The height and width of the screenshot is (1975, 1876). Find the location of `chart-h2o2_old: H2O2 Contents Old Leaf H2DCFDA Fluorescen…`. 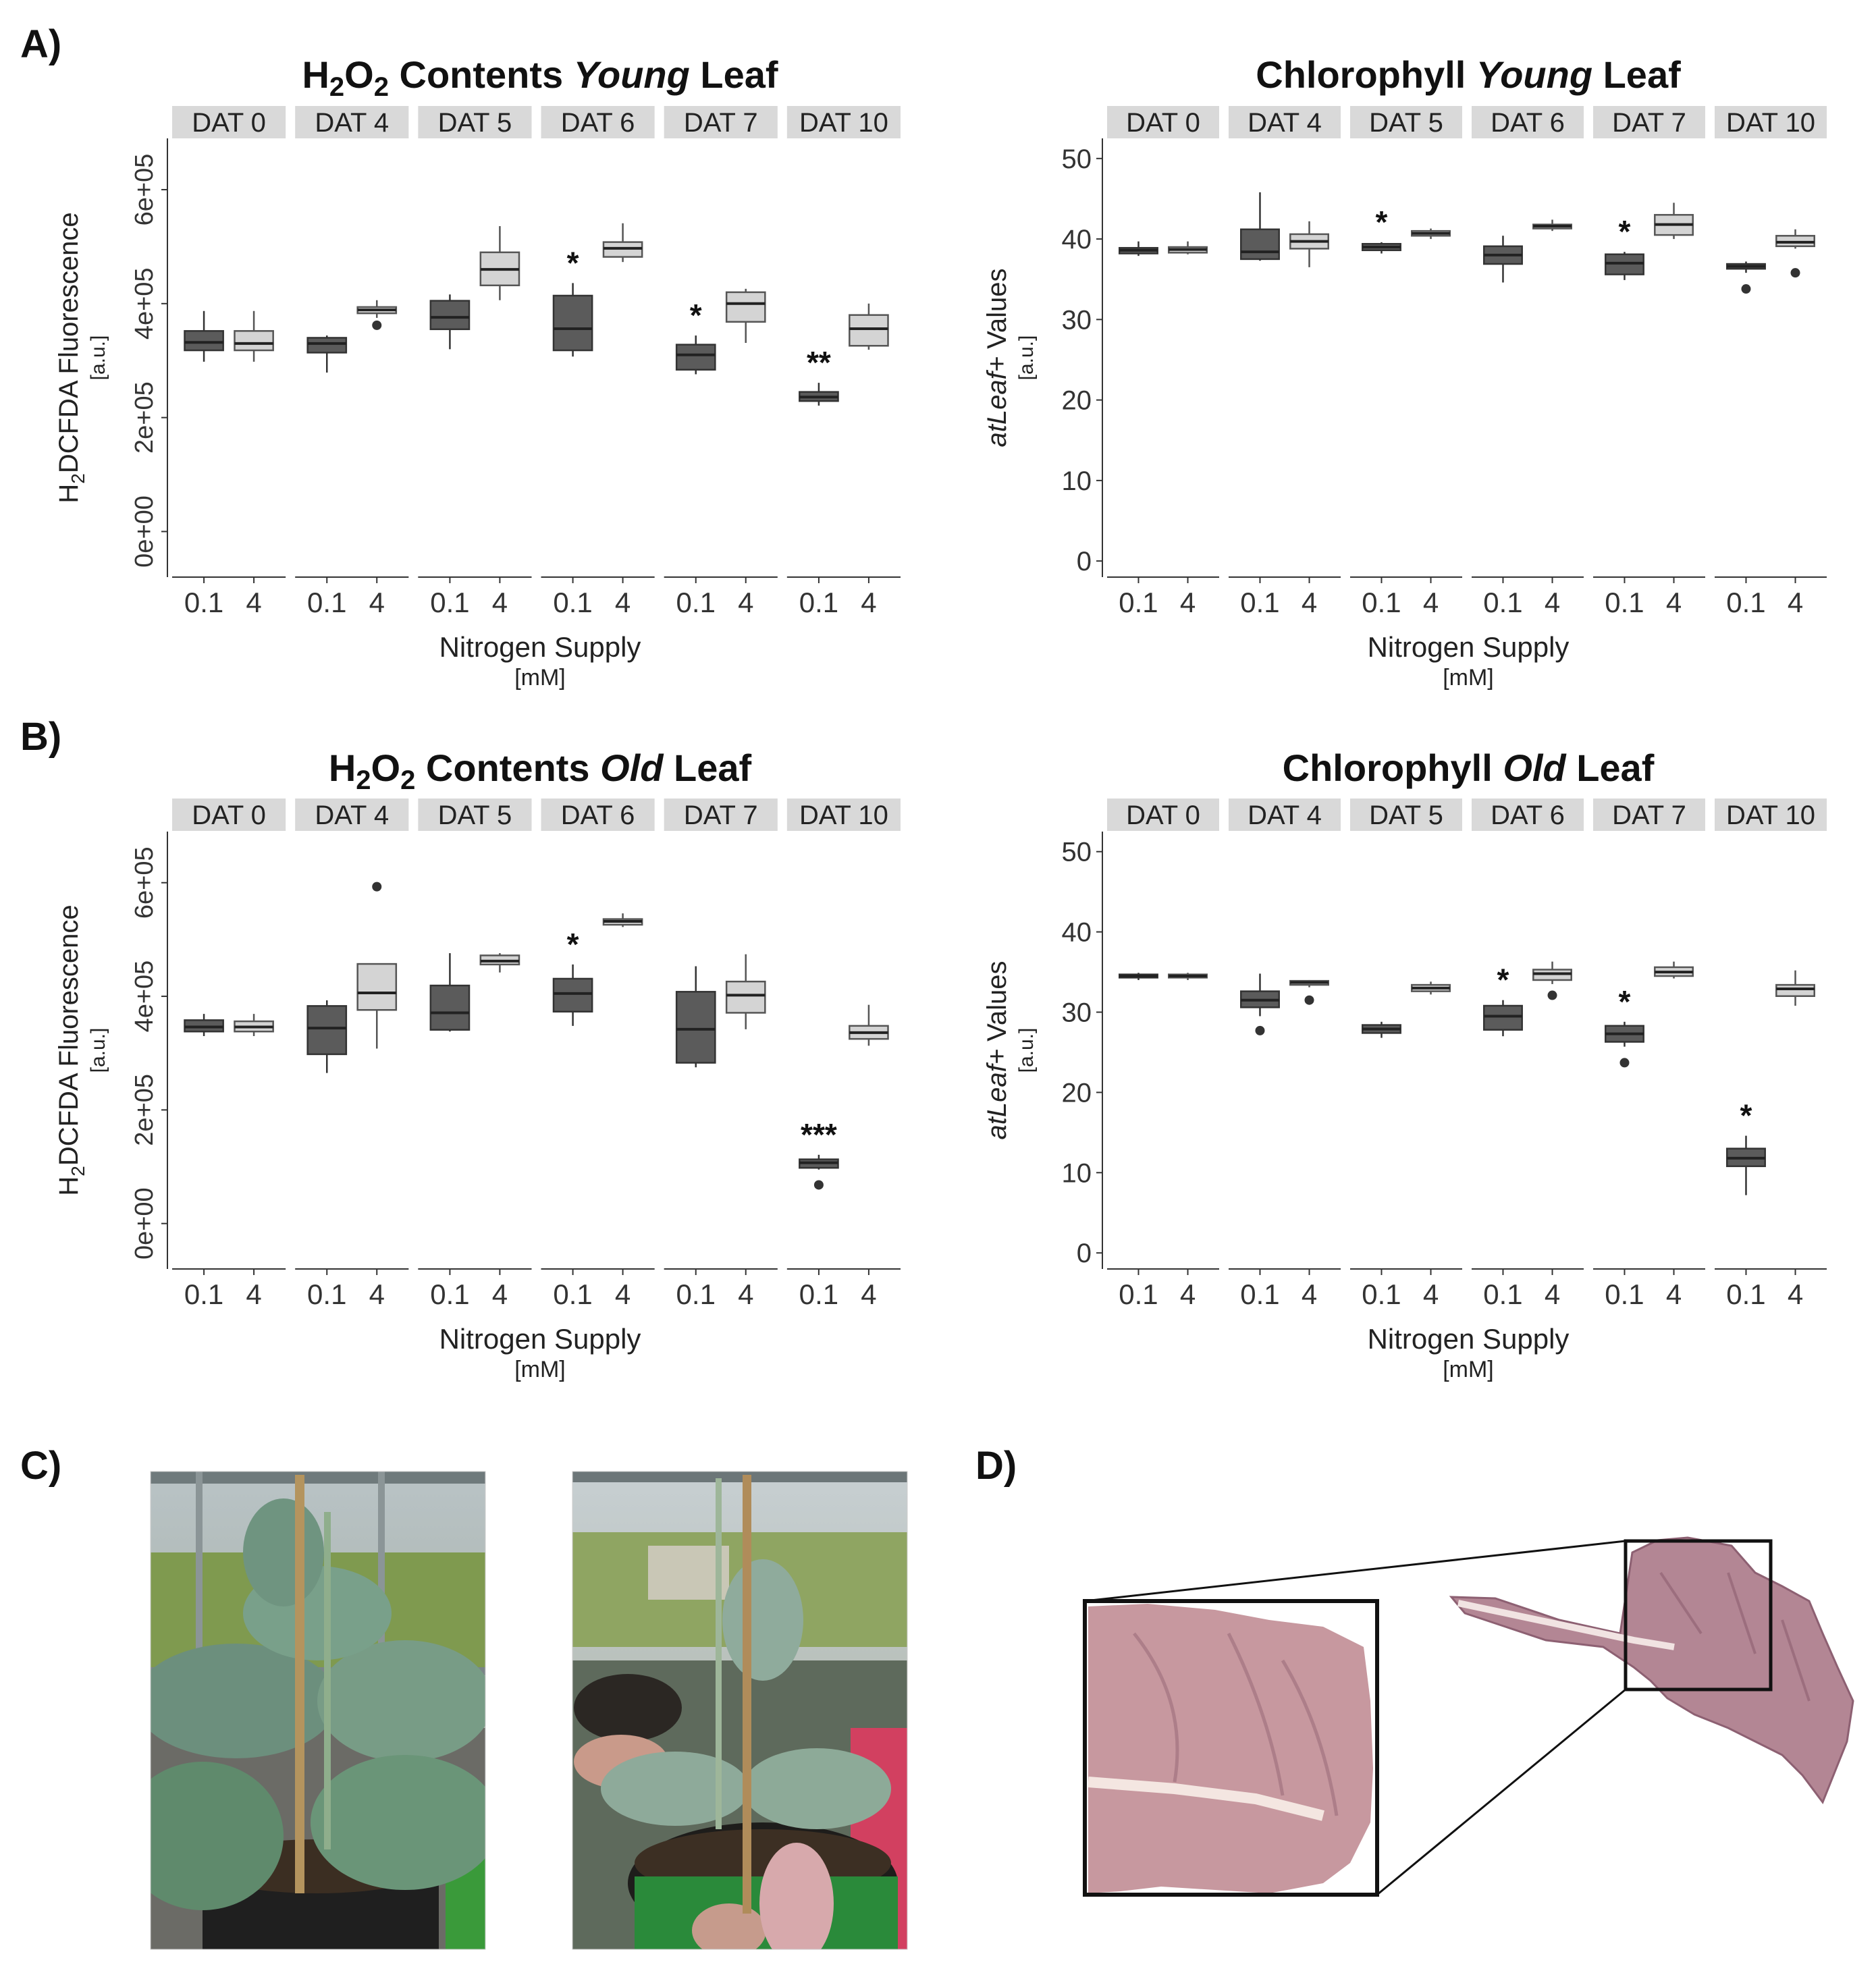

chart-h2o2_old: H2O2 Contents Old Leaf H2DCFDA Fluorescen… is located at coordinates (477, 1065).